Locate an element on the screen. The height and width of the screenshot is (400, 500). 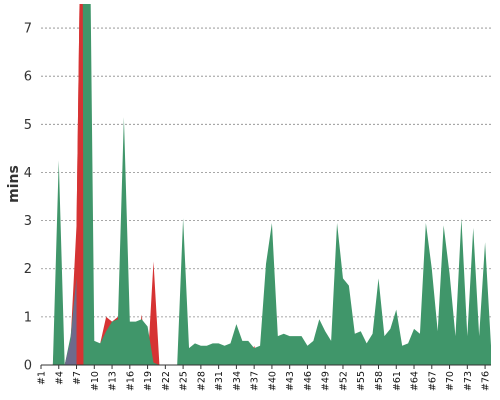
y-tick-label: 4 is located at coordinates (28, 173).